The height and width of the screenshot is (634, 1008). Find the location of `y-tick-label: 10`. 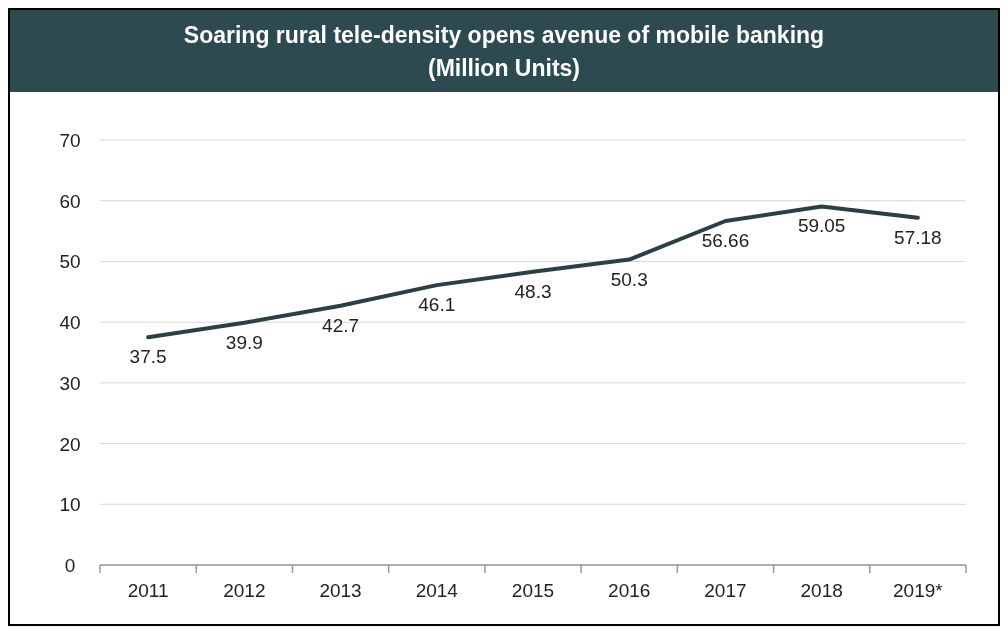

y-tick-label: 10 is located at coordinates (70, 505).